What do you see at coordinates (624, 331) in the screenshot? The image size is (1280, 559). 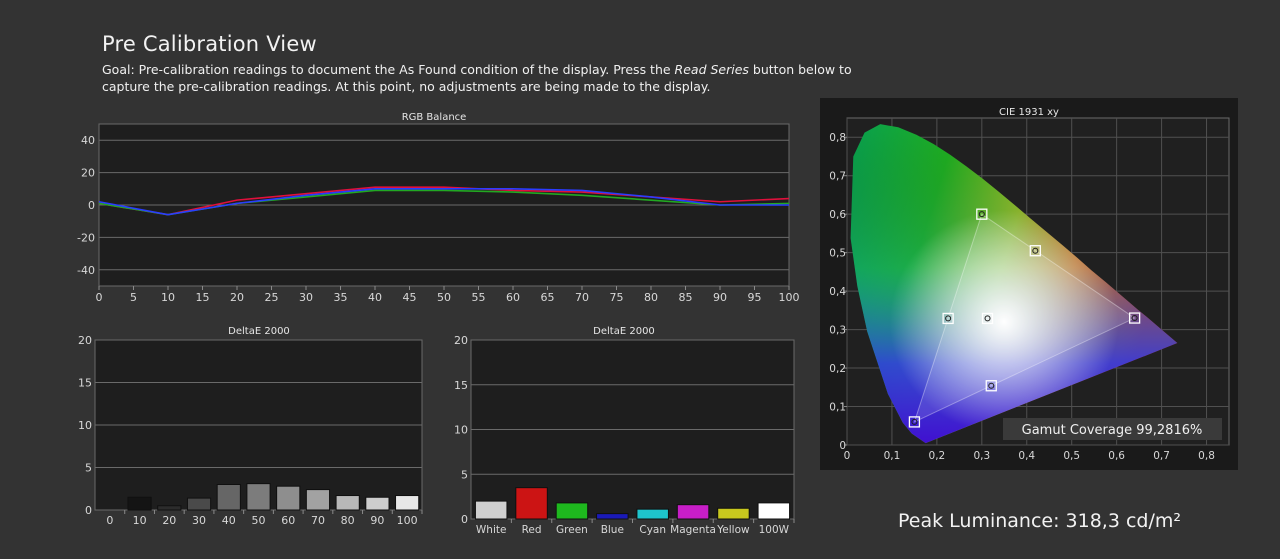 I see `deltae-color-title: DeltaE 2000` at bounding box center [624, 331].